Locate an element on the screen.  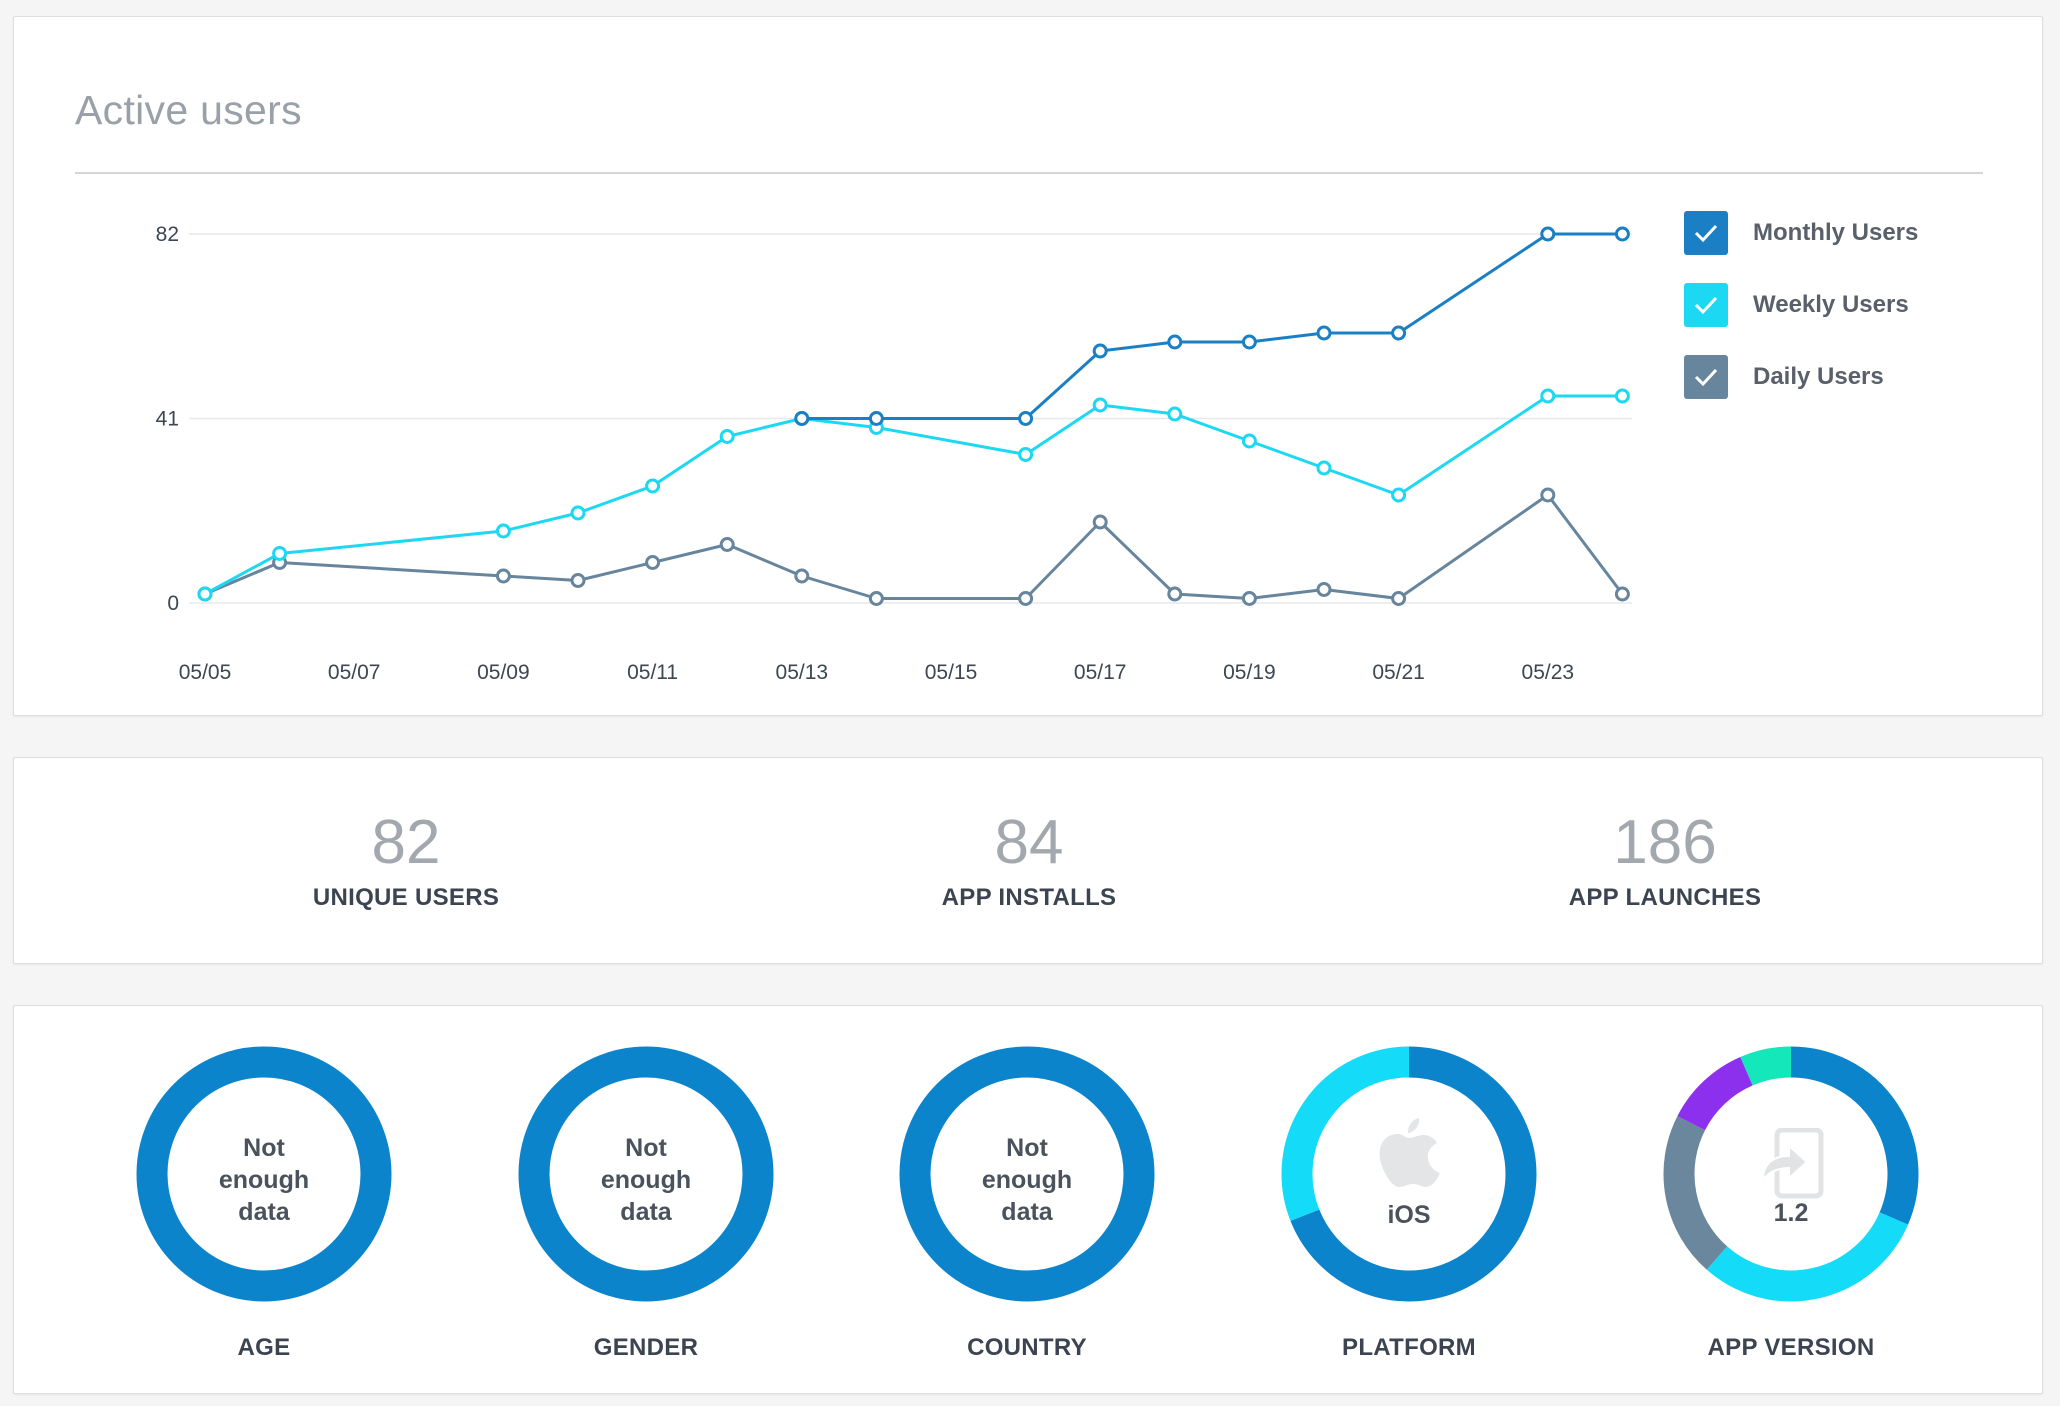
breakdown-age: Not enough data AGE is located at coordinates (264, 1202).